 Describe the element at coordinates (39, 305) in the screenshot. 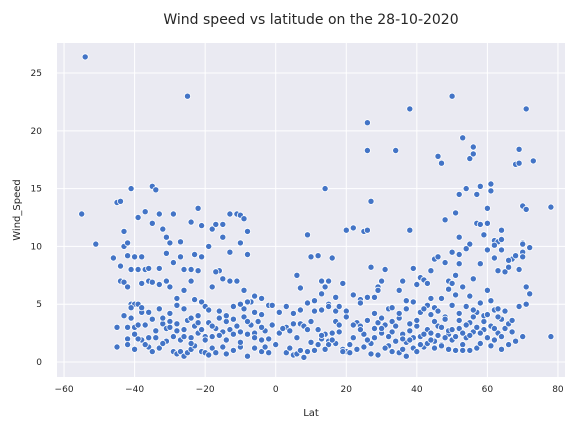

I see `y-tick-label: 5` at that location.